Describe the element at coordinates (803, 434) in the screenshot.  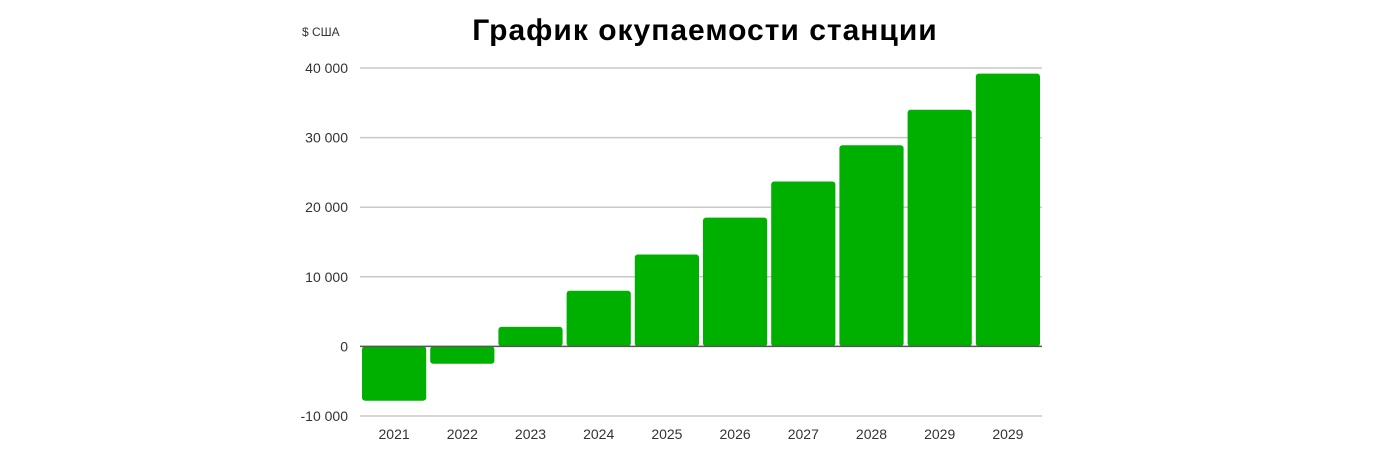
I see `x-tick-label: 2027` at that location.